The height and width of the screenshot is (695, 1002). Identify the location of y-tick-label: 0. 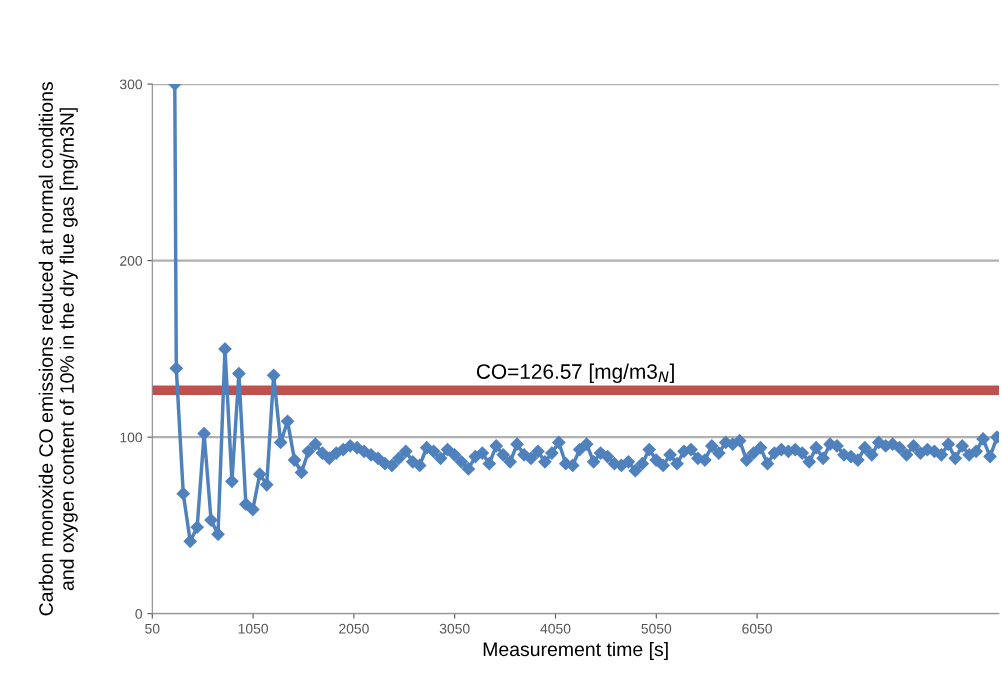
(139, 614).